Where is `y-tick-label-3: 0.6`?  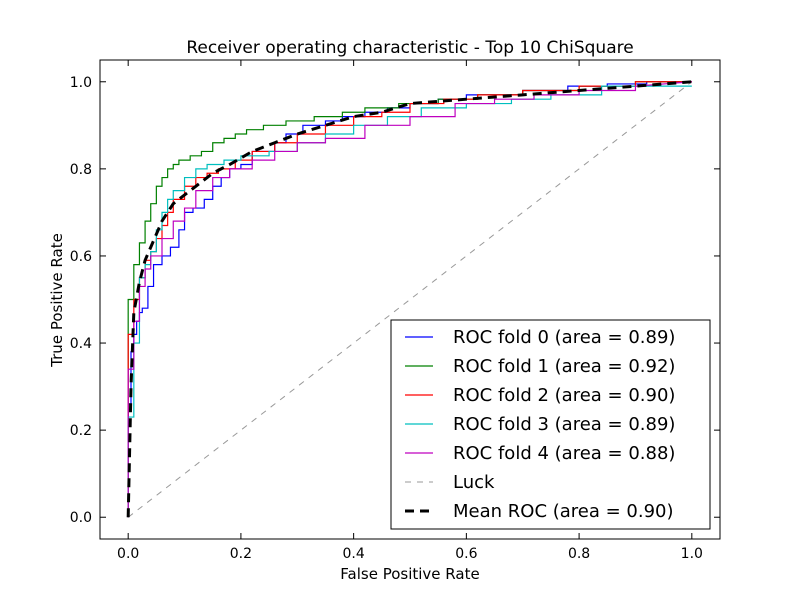 y-tick-label-3: 0.6 is located at coordinates (81, 257).